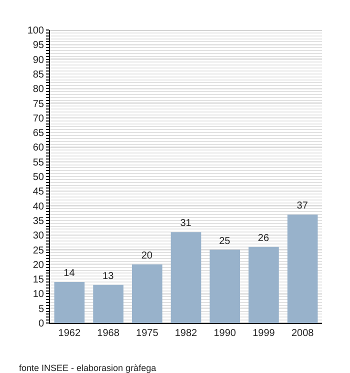  I want to click on y-tick-label: 10, so click(38, 294).